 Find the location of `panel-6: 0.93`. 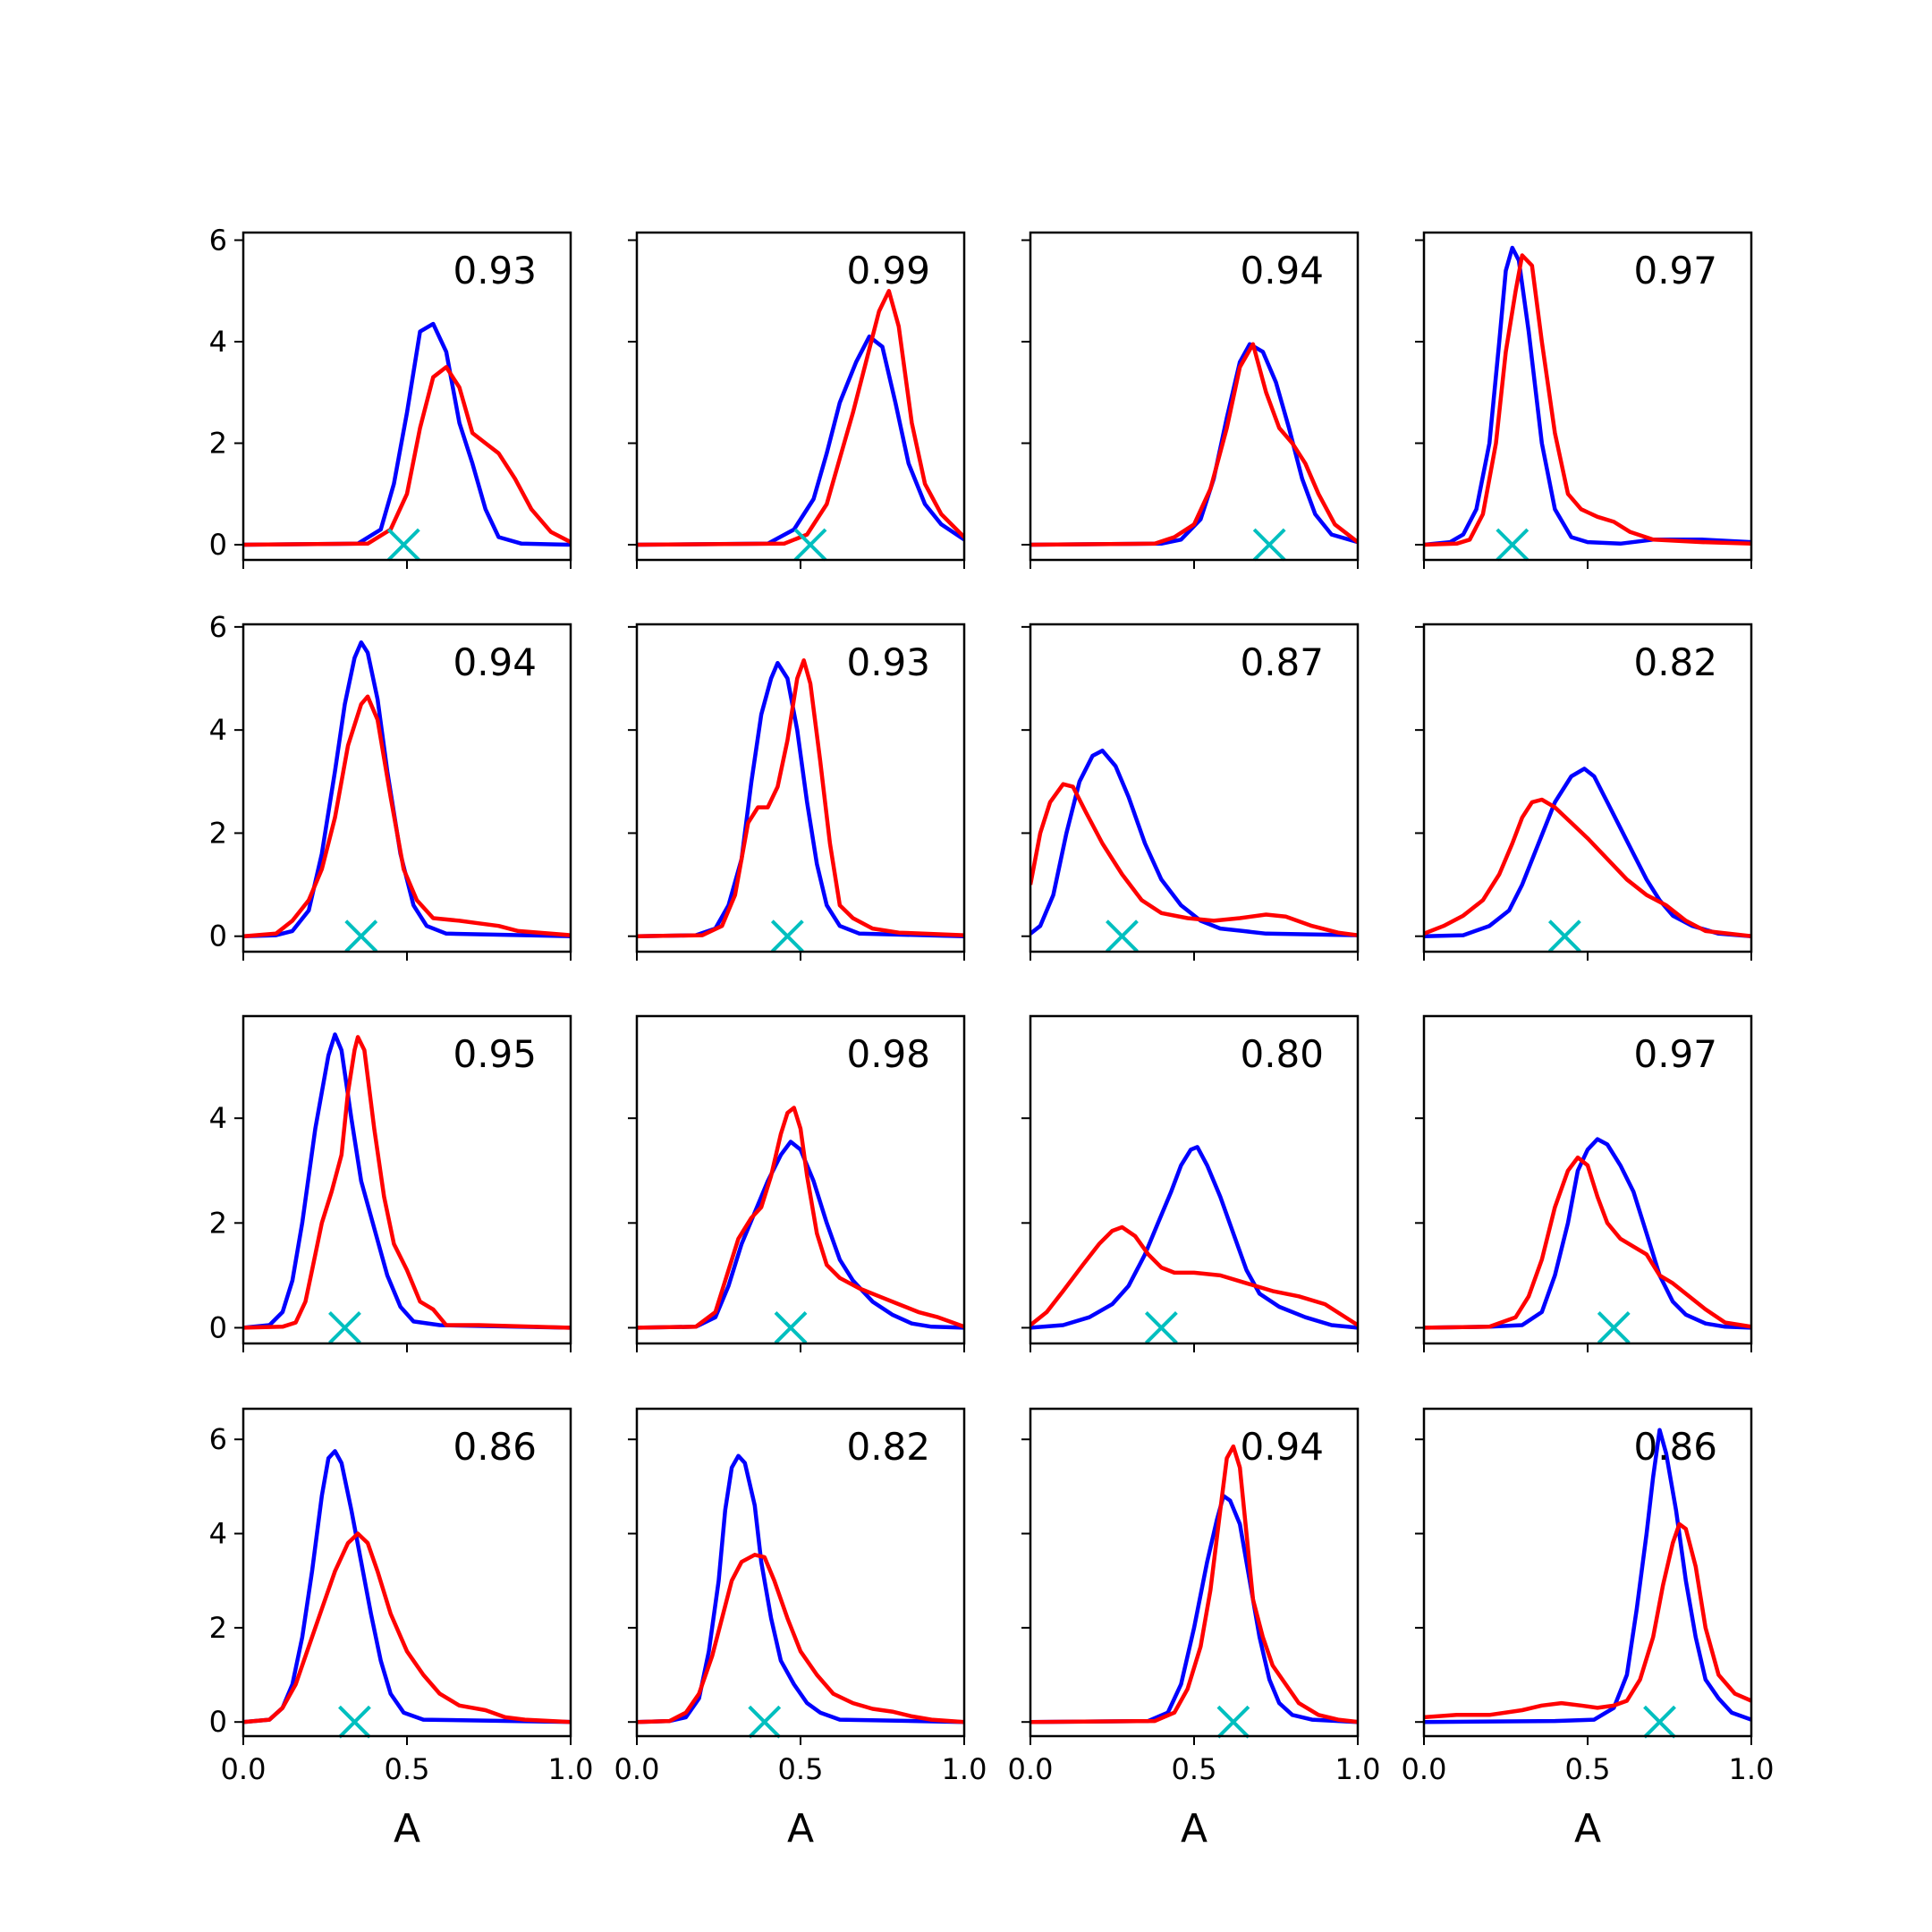

panel-6: 0.93 is located at coordinates (797, 792).